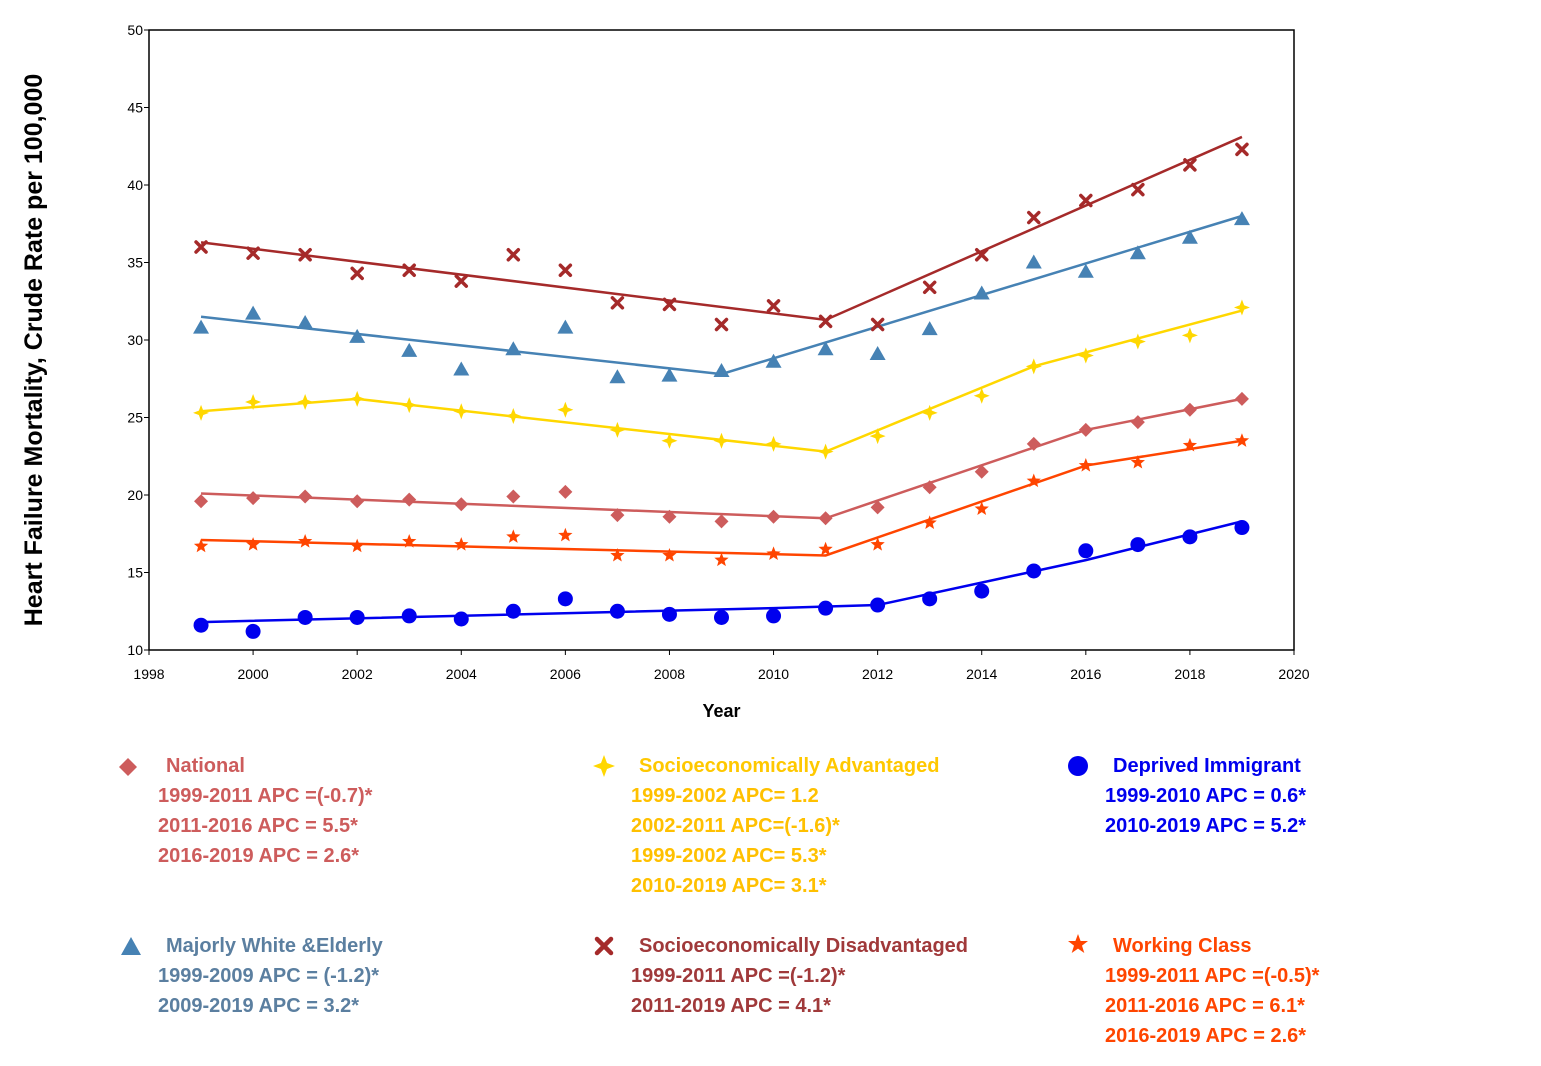 This screenshot has width=1541, height=1066. Describe the element at coordinates (1206, 826) in the screenshot. I see `apc-line: 2010-2019 APC = 5.2*` at that location.